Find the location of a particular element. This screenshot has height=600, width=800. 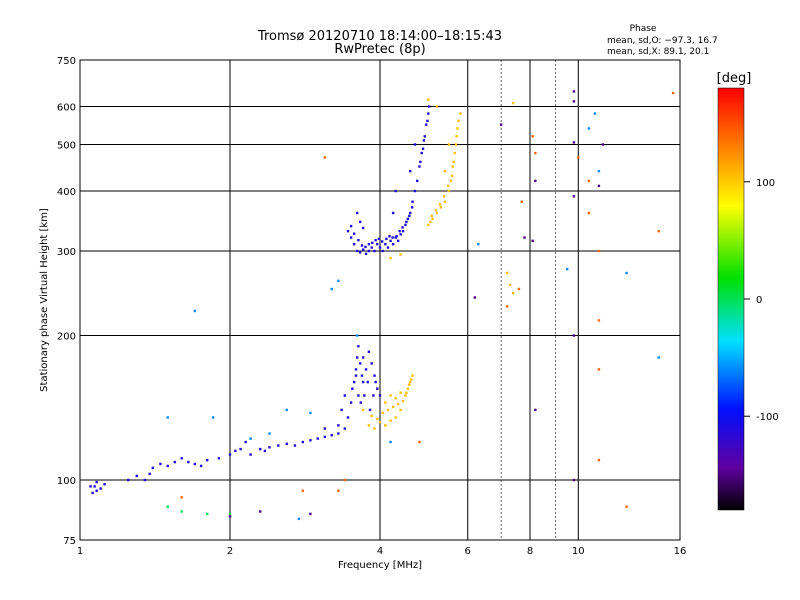

y-tick-label: 75 is located at coordinates (69, 541).